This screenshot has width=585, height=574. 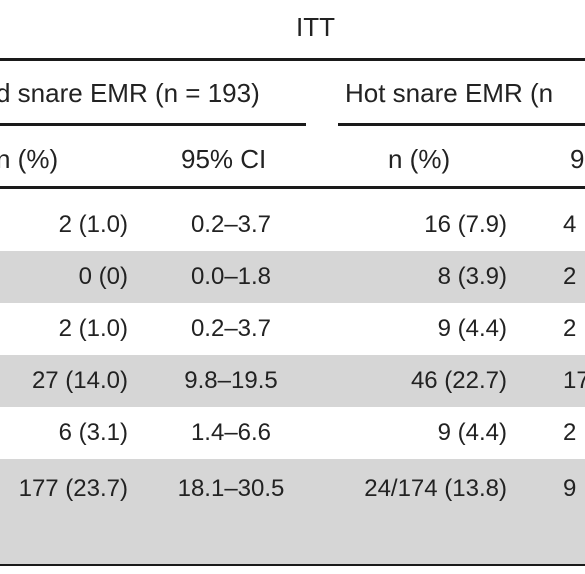 I want to click on table-cell: 4, so click(x=570, y=224).